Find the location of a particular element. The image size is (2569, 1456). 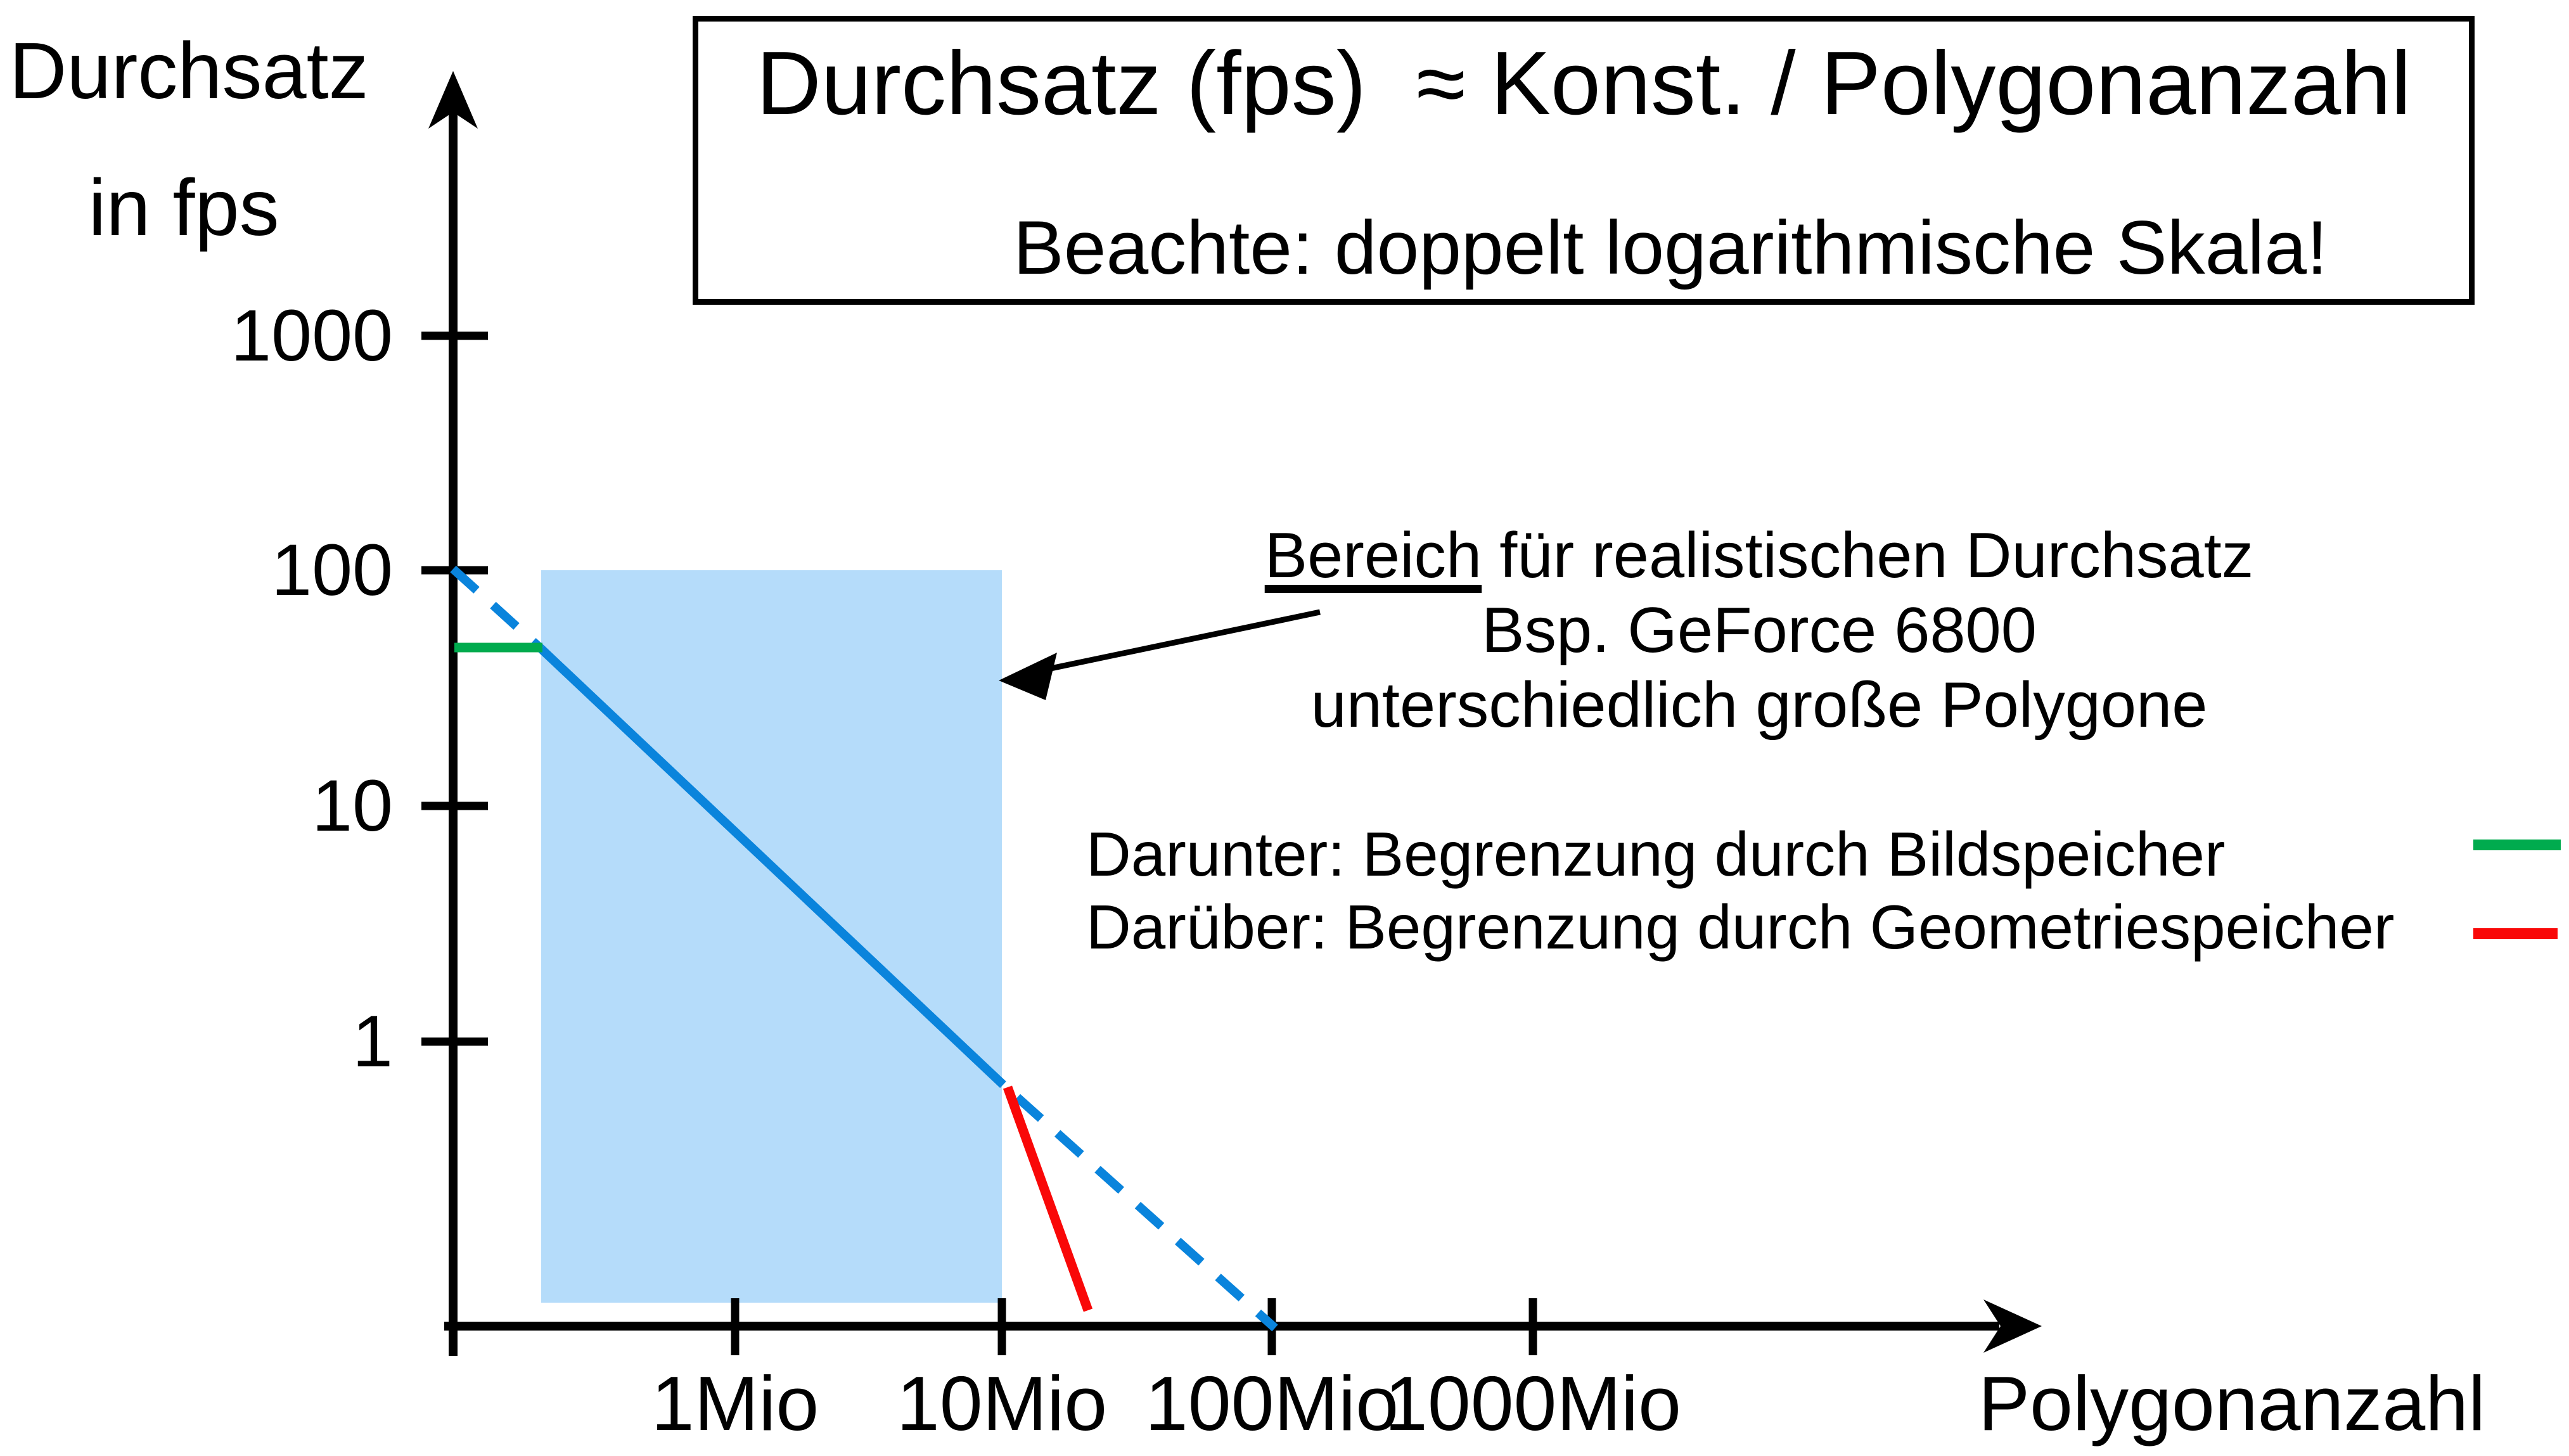

legend-swatch-red is located at coordinates (2515, 933).